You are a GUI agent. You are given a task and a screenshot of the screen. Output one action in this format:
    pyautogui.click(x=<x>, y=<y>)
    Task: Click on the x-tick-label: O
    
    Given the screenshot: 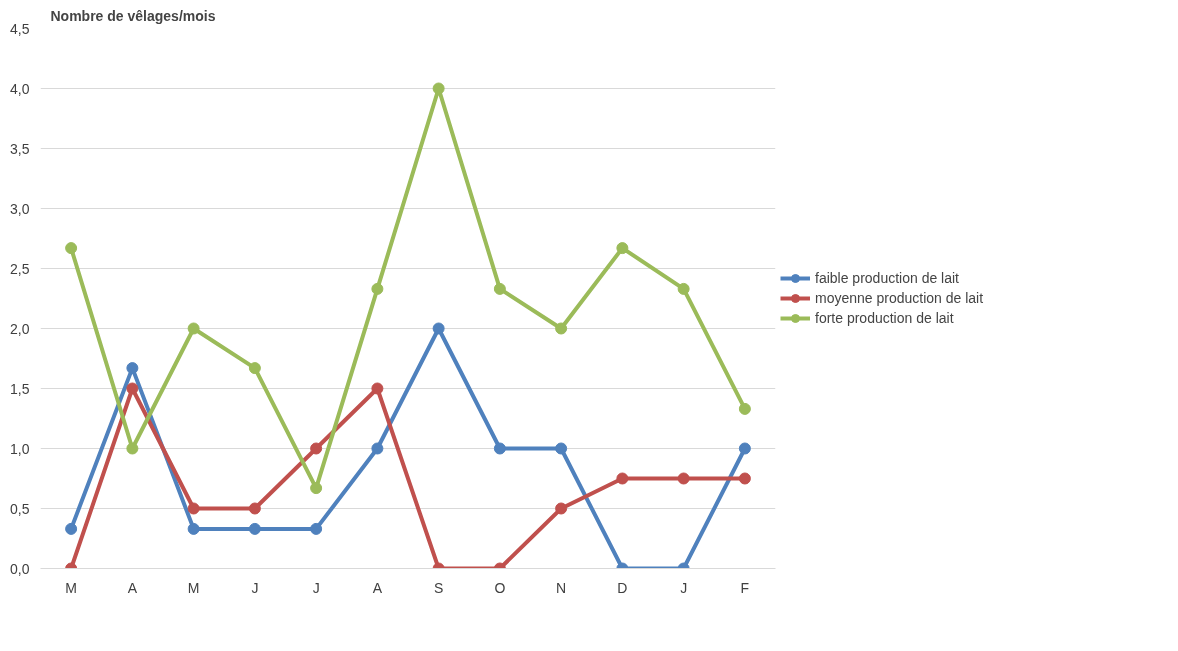 What is the action you would take?
    pyautogui.click(x=500, y=587)
    